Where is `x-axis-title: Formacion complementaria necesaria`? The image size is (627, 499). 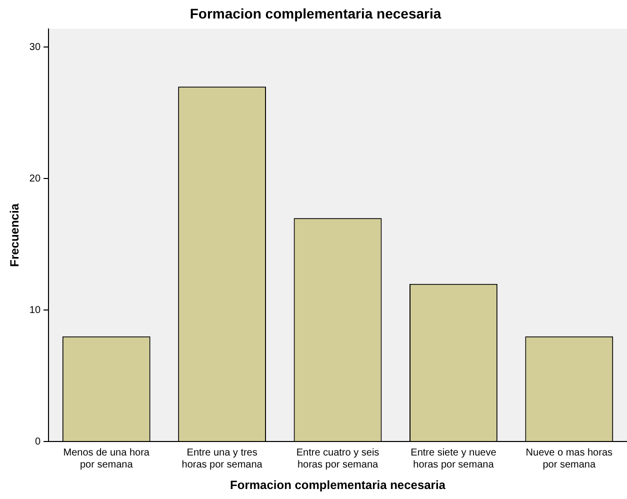
x-axis-title: Formacion complementaria necesaria is located at coordinates (338, 485).